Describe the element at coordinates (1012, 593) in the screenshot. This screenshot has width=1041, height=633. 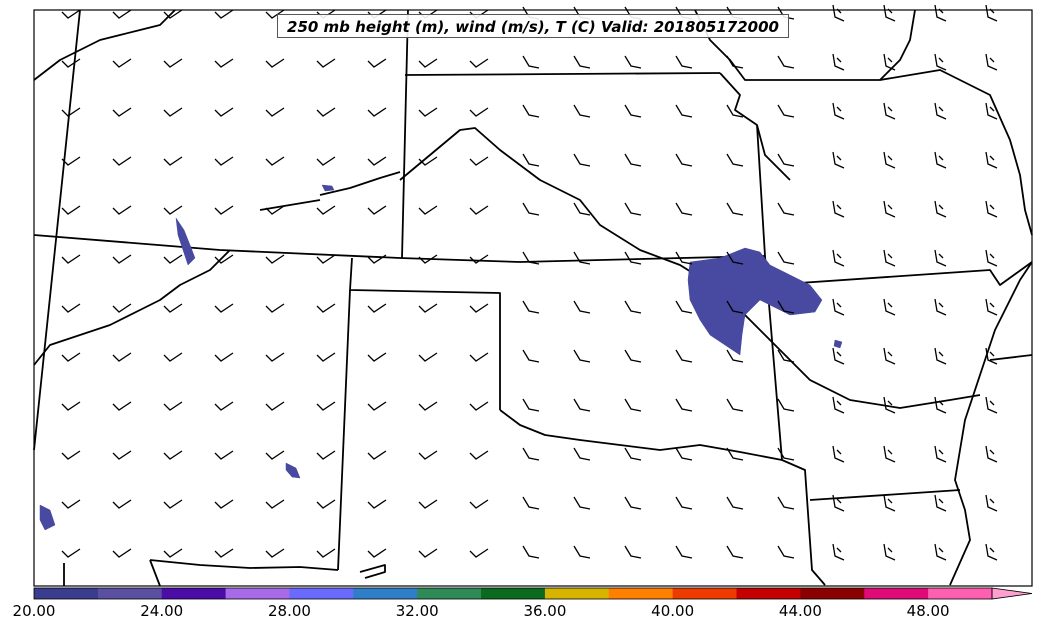
I see `colorbar-extend-arrow` at that location.